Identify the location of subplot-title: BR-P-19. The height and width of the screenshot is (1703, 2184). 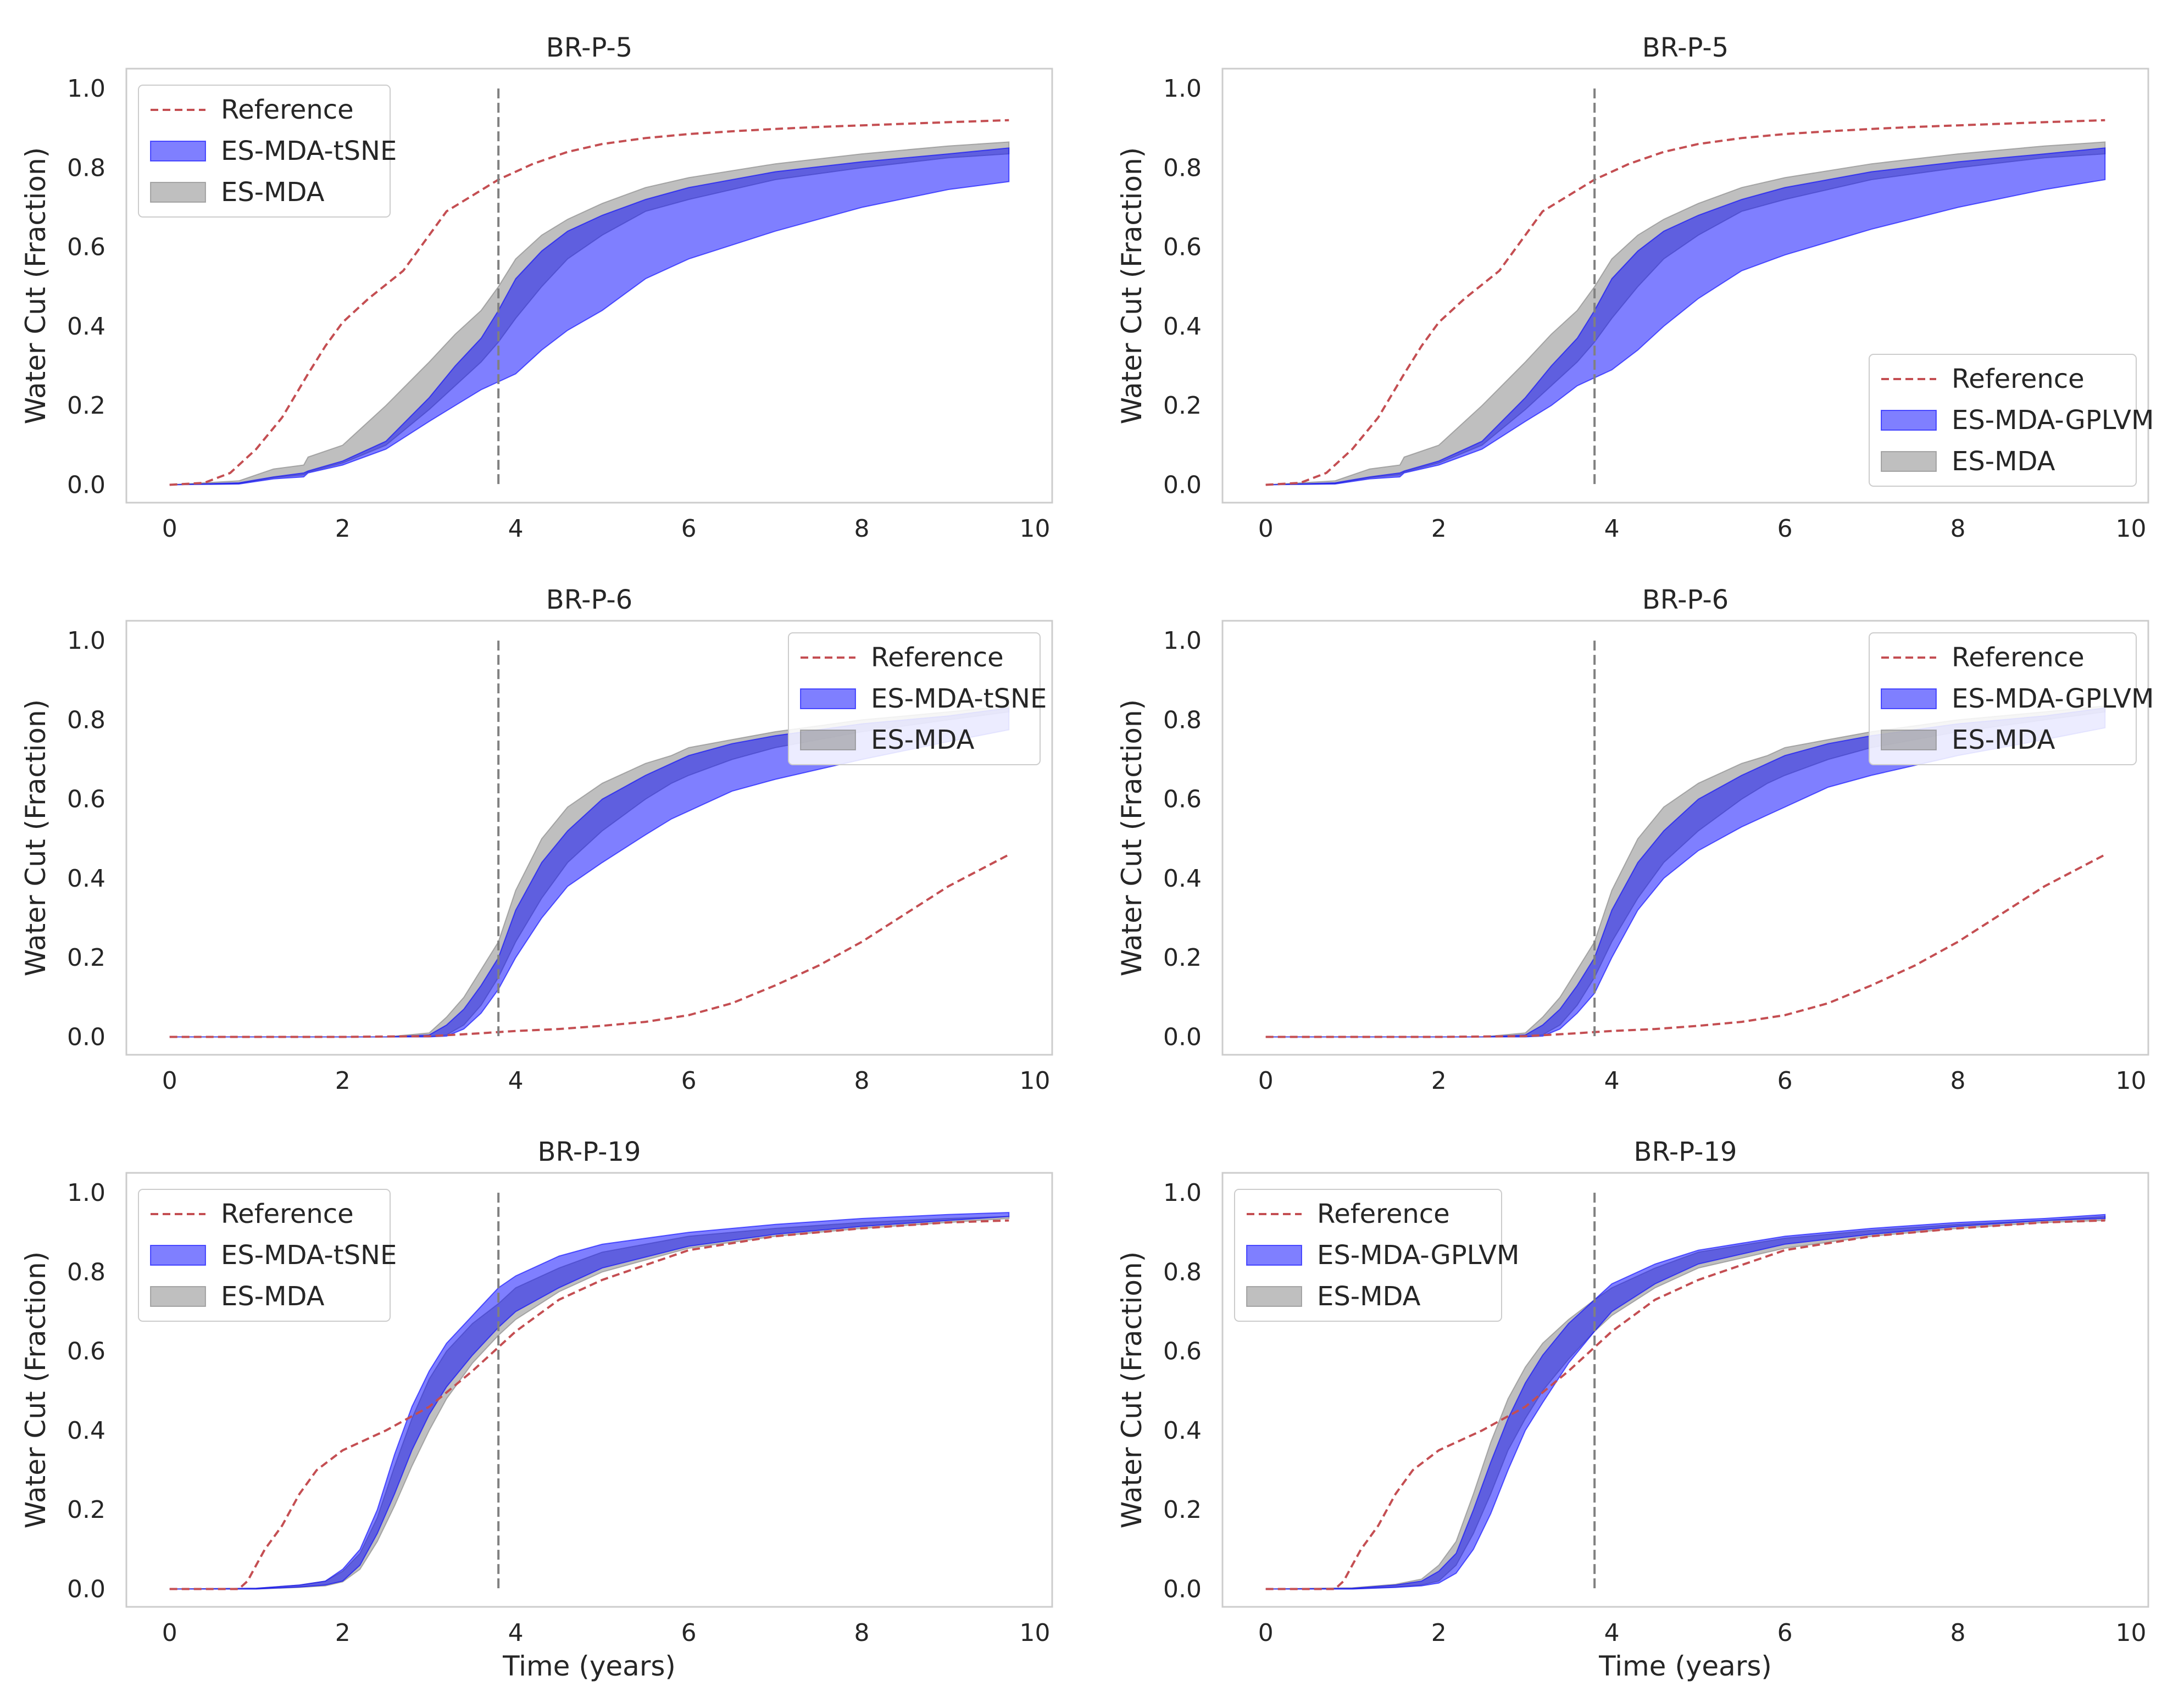
(589, 1152).